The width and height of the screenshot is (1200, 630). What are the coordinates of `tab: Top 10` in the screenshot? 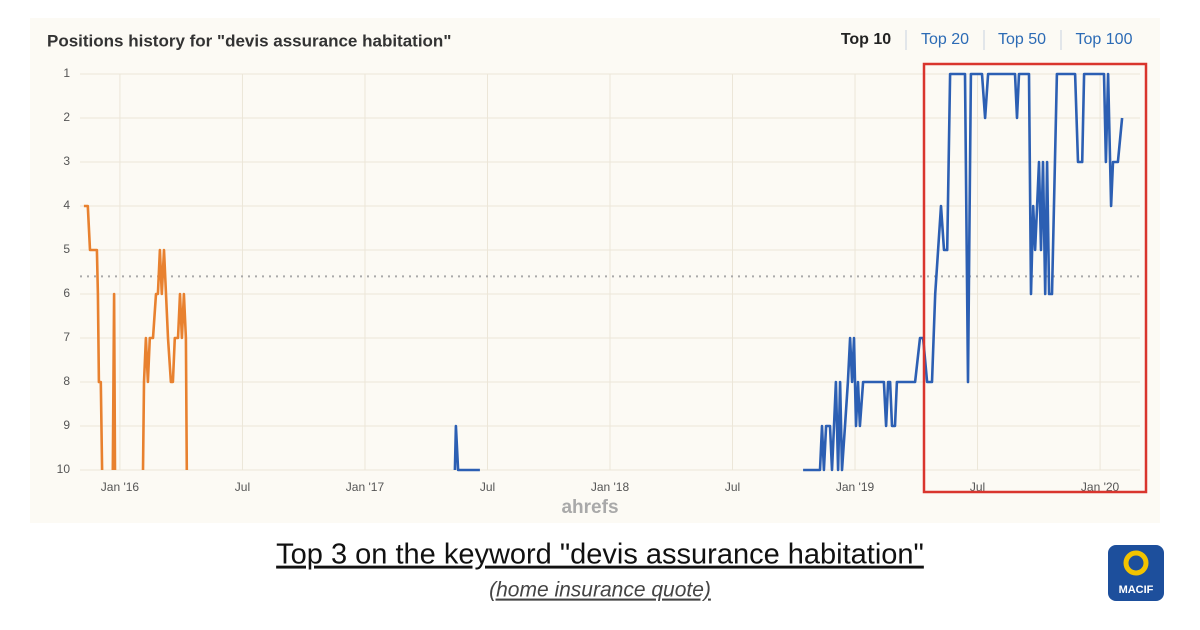 It's located at (866, 39).